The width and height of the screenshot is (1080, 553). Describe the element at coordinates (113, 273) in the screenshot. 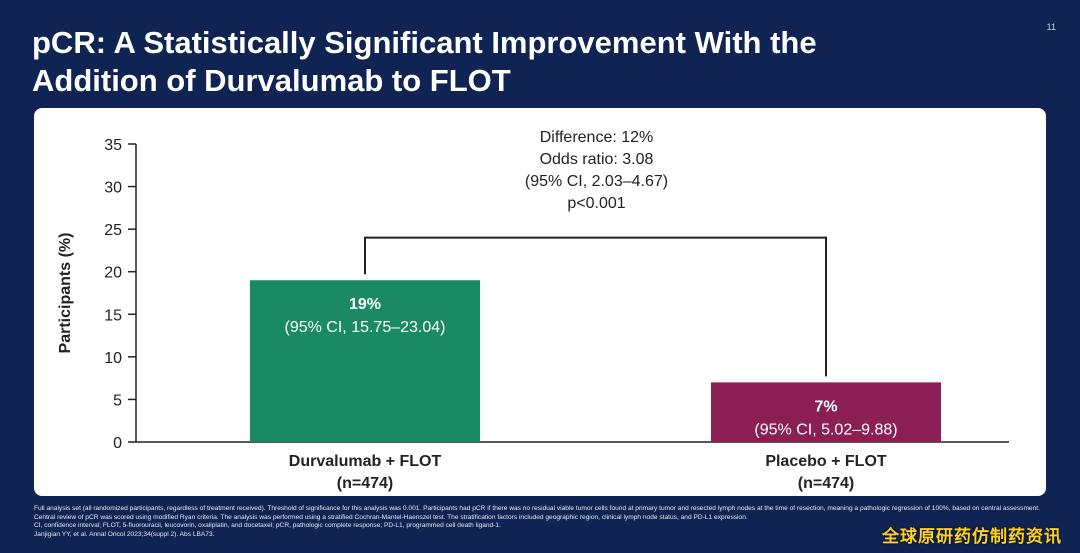

I see `y-tick-label: 20` at that location.